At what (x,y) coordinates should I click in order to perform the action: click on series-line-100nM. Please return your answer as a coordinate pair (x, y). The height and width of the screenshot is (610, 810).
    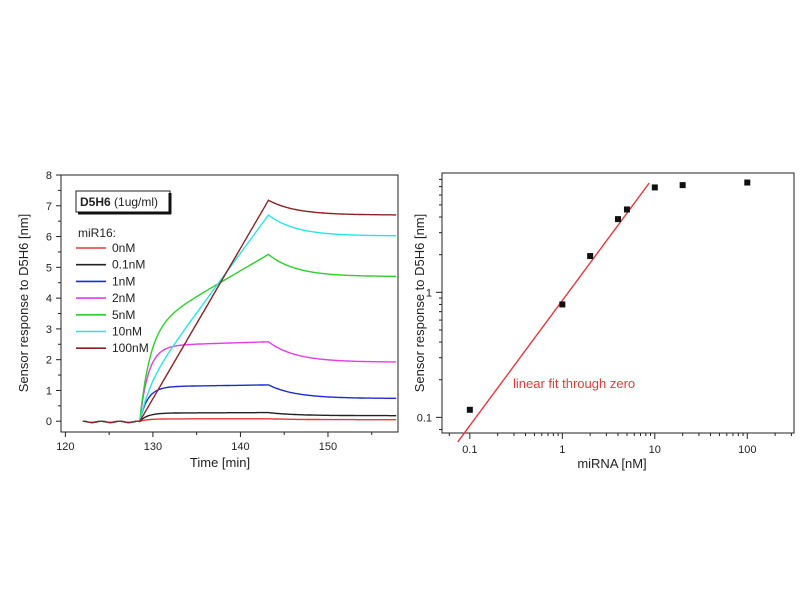
    Looking at the image, I should click on (239, 311).